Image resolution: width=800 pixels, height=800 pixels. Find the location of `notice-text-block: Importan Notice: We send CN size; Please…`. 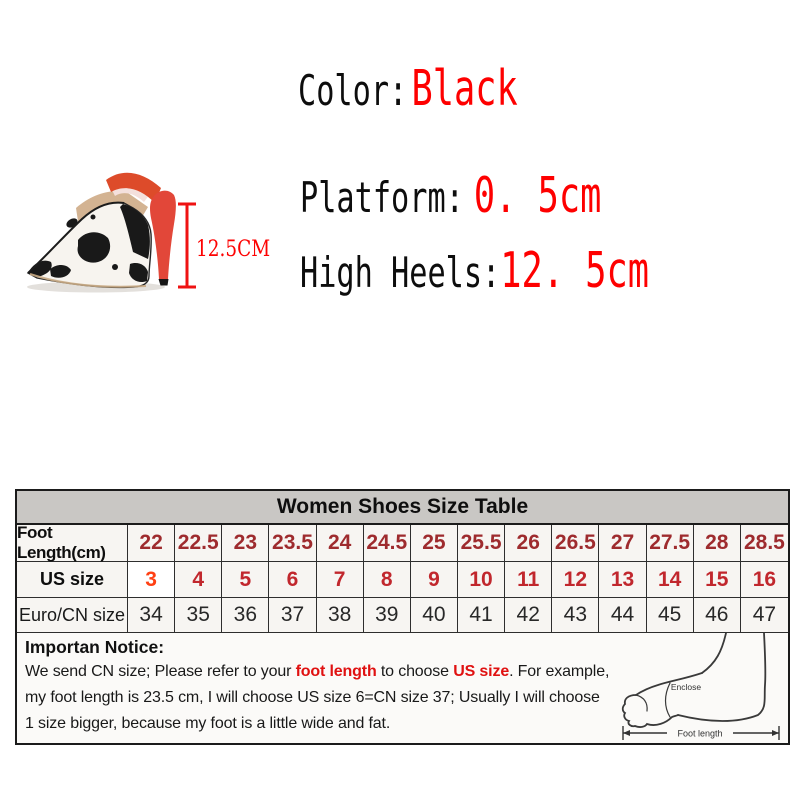

notice-text-block: Importan Notice: We send CN size; Please… is located at coordinates (317, 688).